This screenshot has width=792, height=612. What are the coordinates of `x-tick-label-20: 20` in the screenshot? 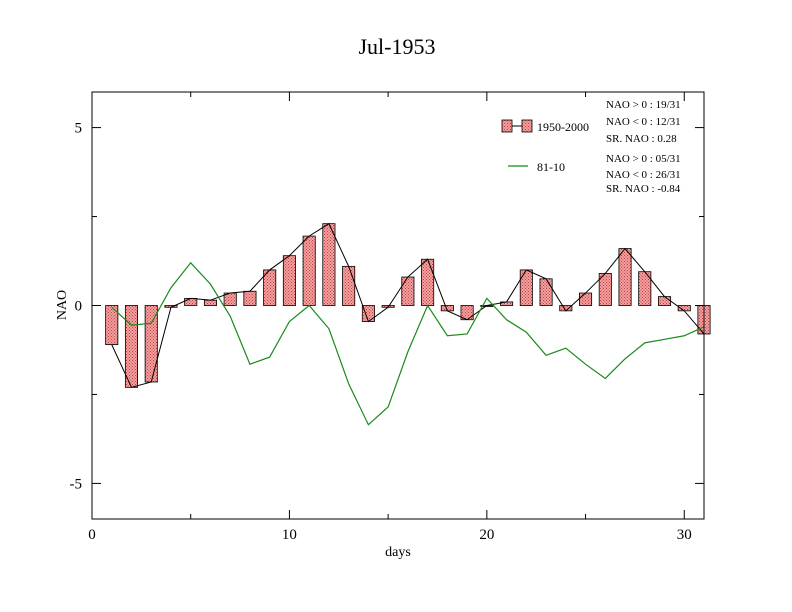 It's located at (486, 535).